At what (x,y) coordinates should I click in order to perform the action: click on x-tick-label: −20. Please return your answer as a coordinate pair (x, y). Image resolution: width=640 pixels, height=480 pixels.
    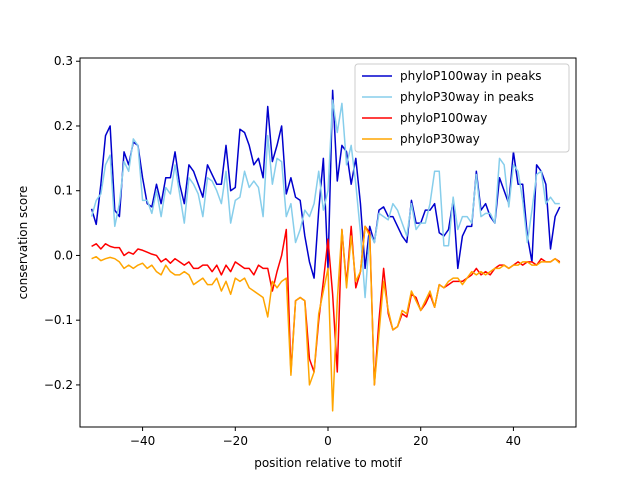
    Looking at the image, I should click on (235, 441).